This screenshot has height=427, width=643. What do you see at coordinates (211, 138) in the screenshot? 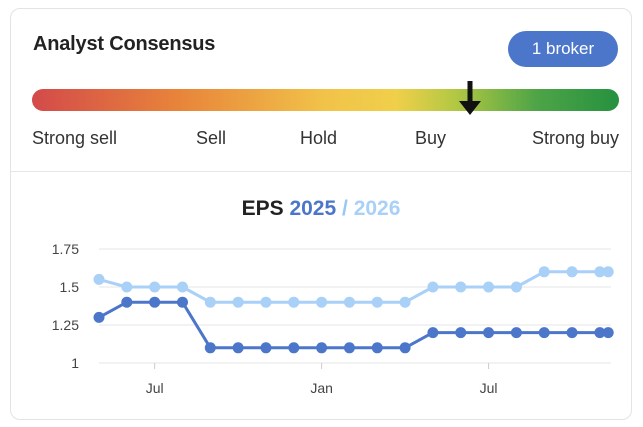
I see `label-sell: Sell` at bounding box center [211, 138].